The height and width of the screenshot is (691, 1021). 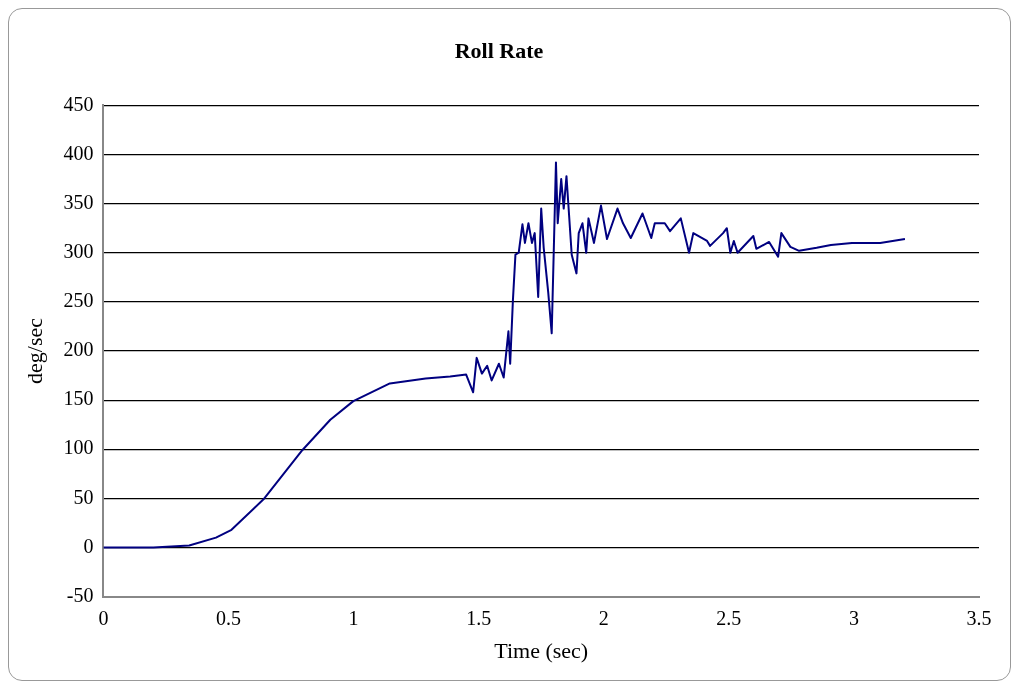 What do you see at coordinates (541, 650) in the screenshot?
I see `x-axis-title: Time (sec)` at bounding box center [541, 650].